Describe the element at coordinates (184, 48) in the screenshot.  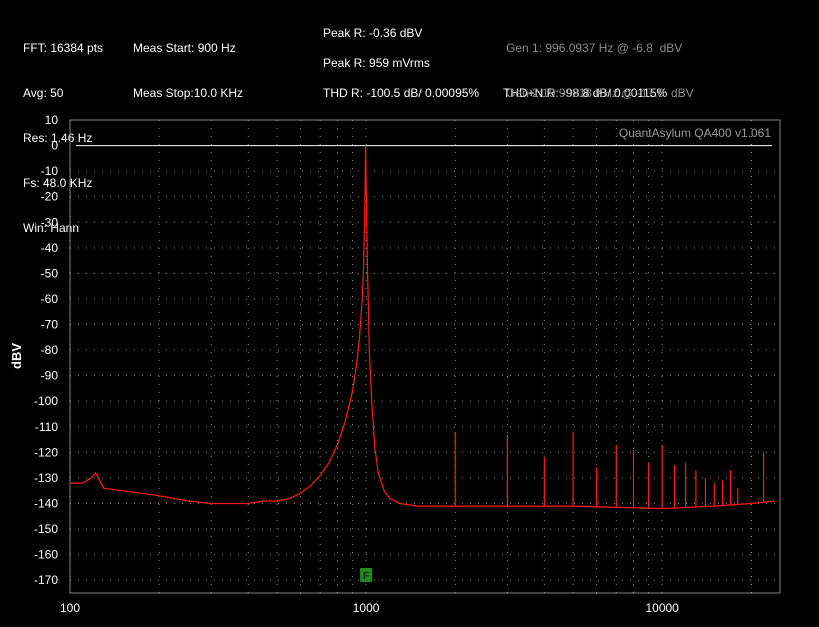
I see `meas-start: Meas Start: 900 Hz` at that location.